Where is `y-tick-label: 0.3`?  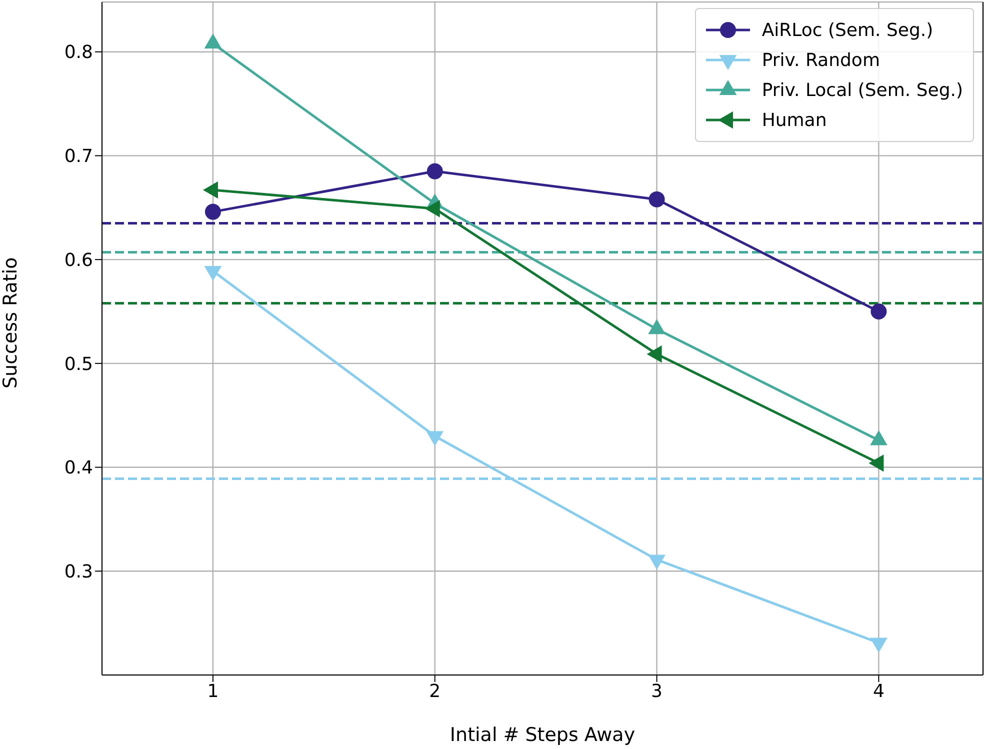 y-tick-label: 0.3 is located at coordinates (78, 572).